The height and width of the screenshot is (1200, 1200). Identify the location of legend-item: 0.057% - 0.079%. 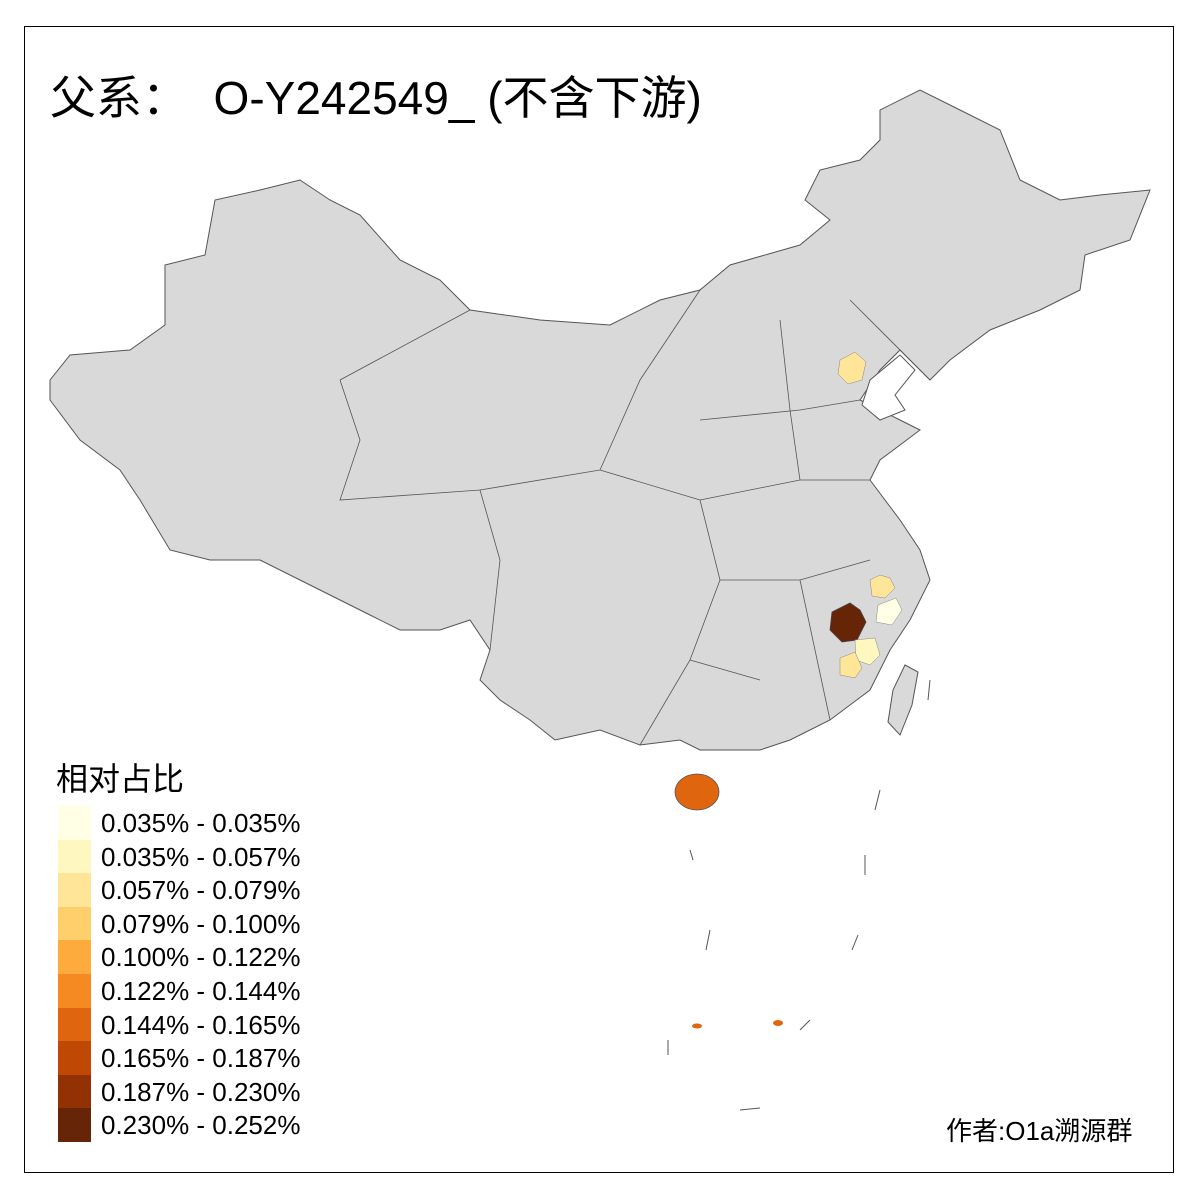
(208, 890).